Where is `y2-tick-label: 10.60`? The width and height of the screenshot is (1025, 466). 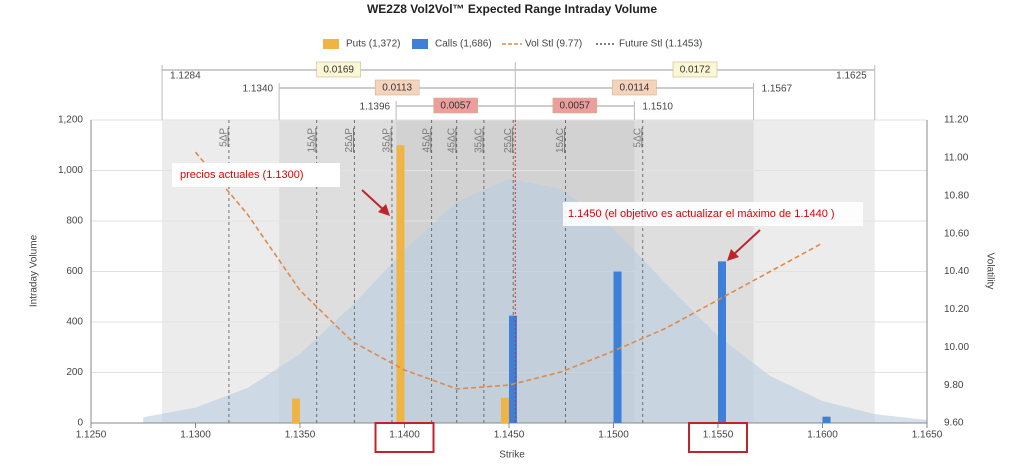 y2-tick-label: 10.60 is located at coordinates (956, 233).